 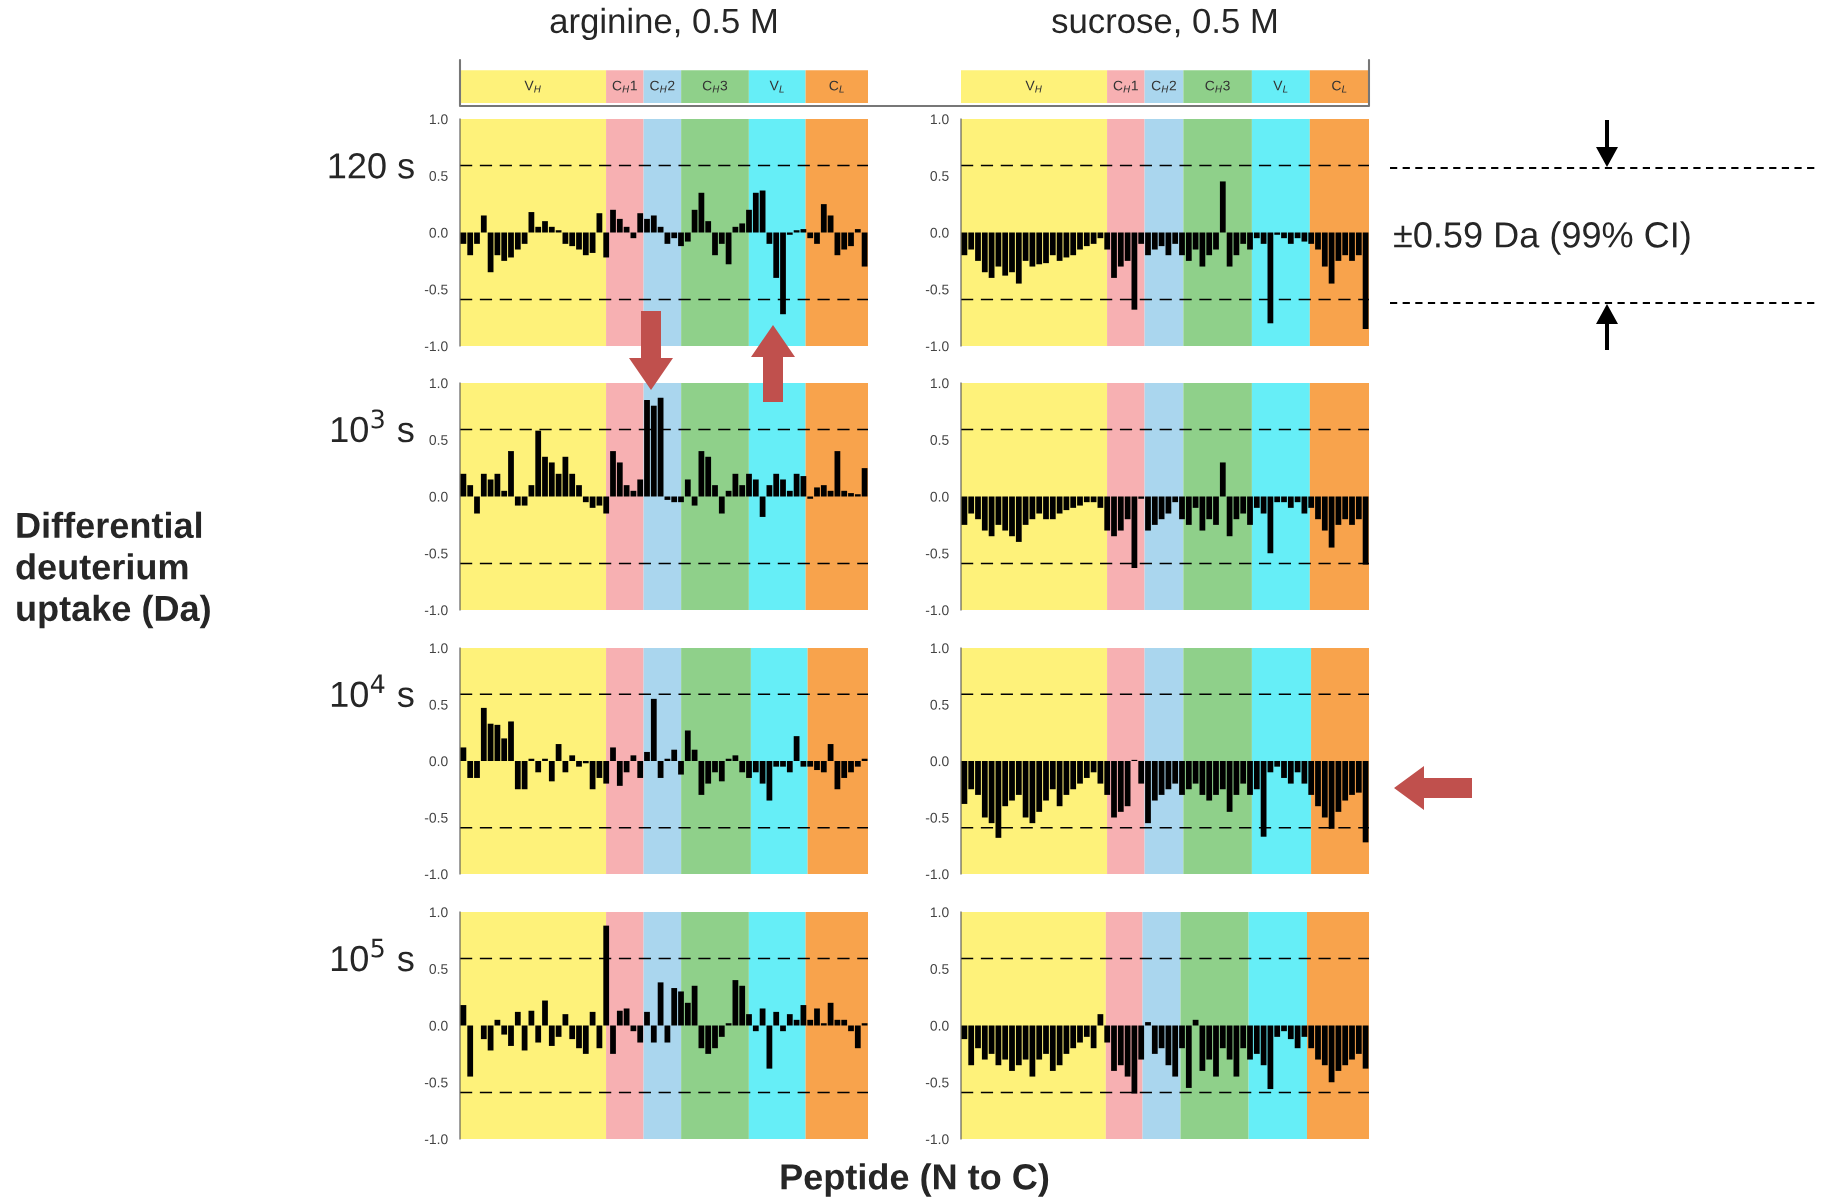 What do you see at coordinates (915, 1180) in the screenshot?
I see `x-axis-title: Peptide (N to C)` at bounding box center [915, 1180].